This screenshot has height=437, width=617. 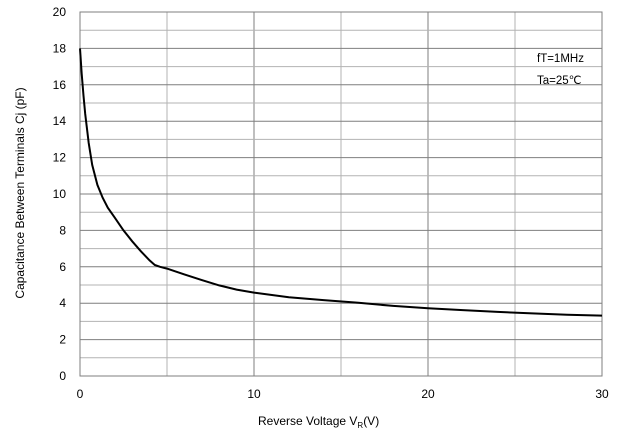 I want to click on x-tick-labels: 0 10 20 30, so click(x=343, y=394).